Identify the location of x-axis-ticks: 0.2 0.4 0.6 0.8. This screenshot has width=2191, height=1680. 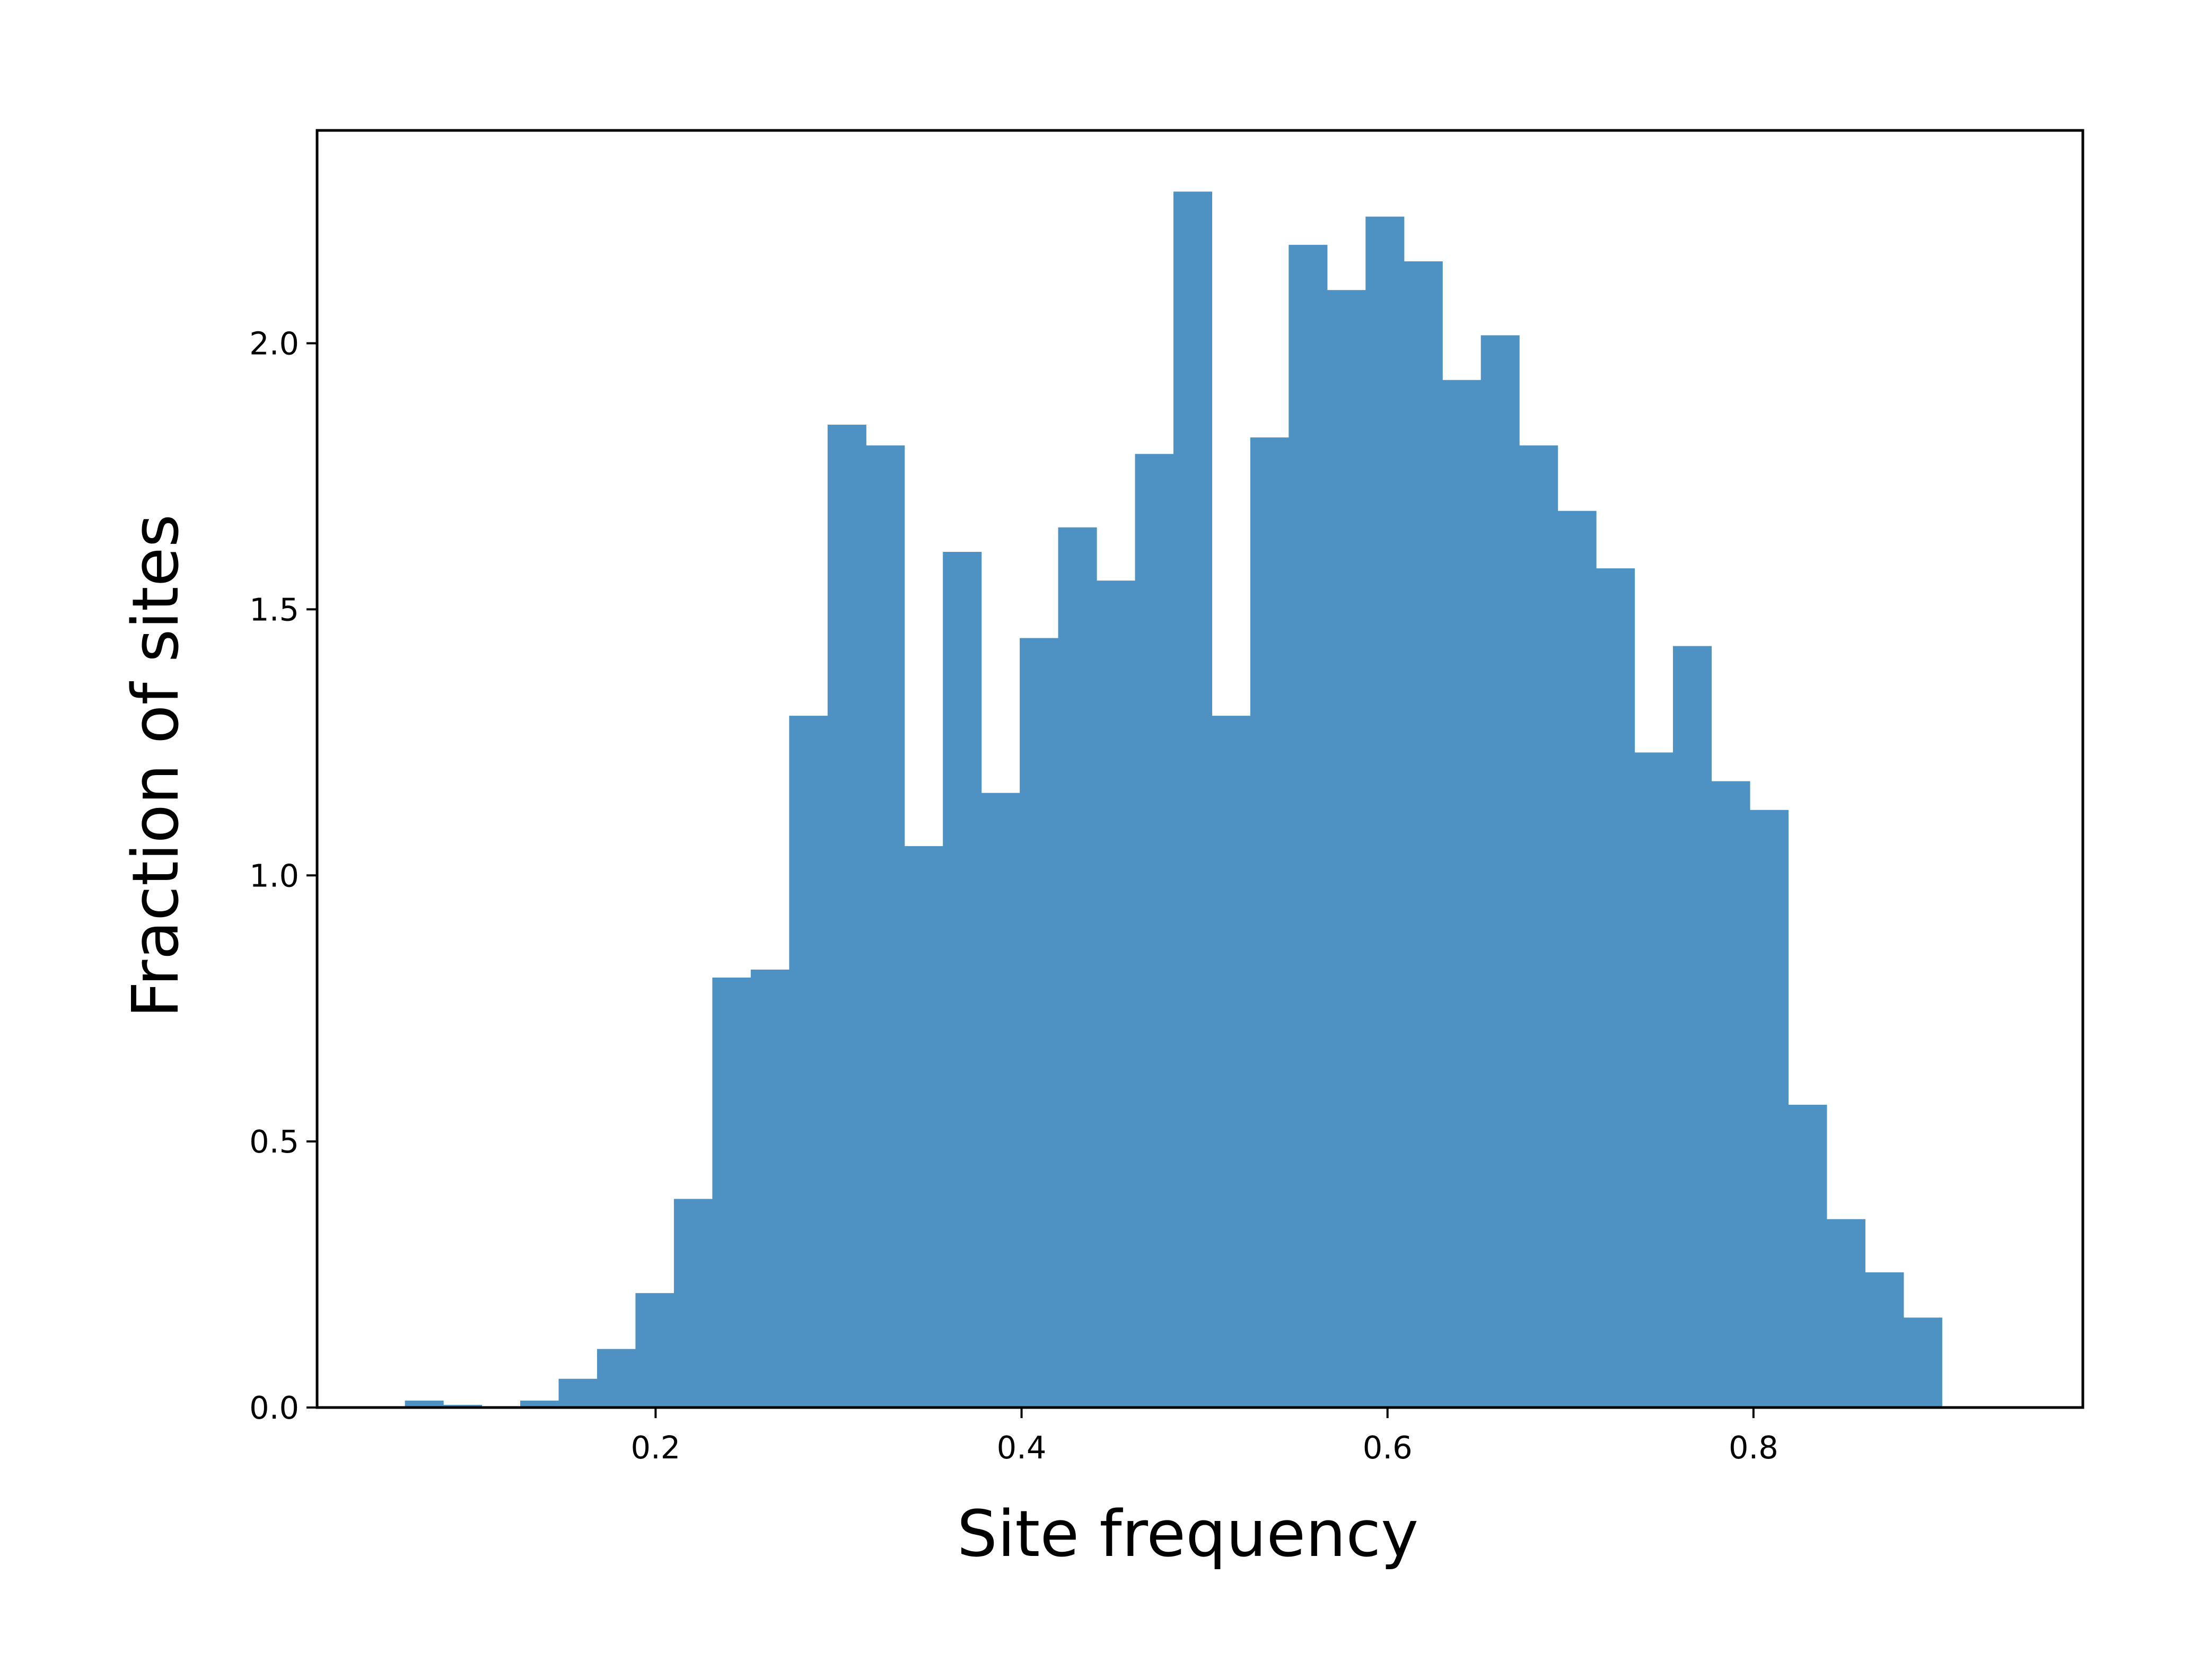
(1204, 1437).